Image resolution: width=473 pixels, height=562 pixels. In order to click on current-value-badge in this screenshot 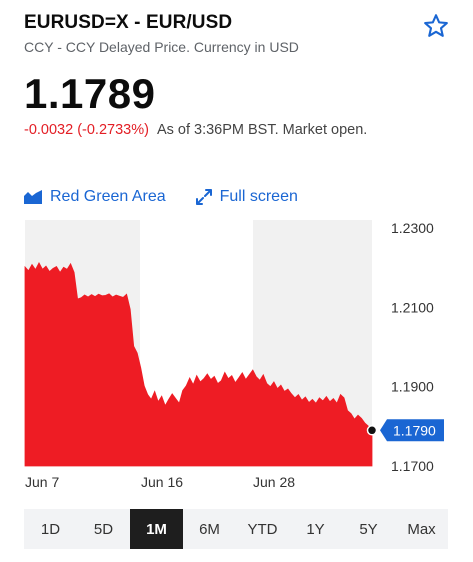, I will do `click(412, 430)`.